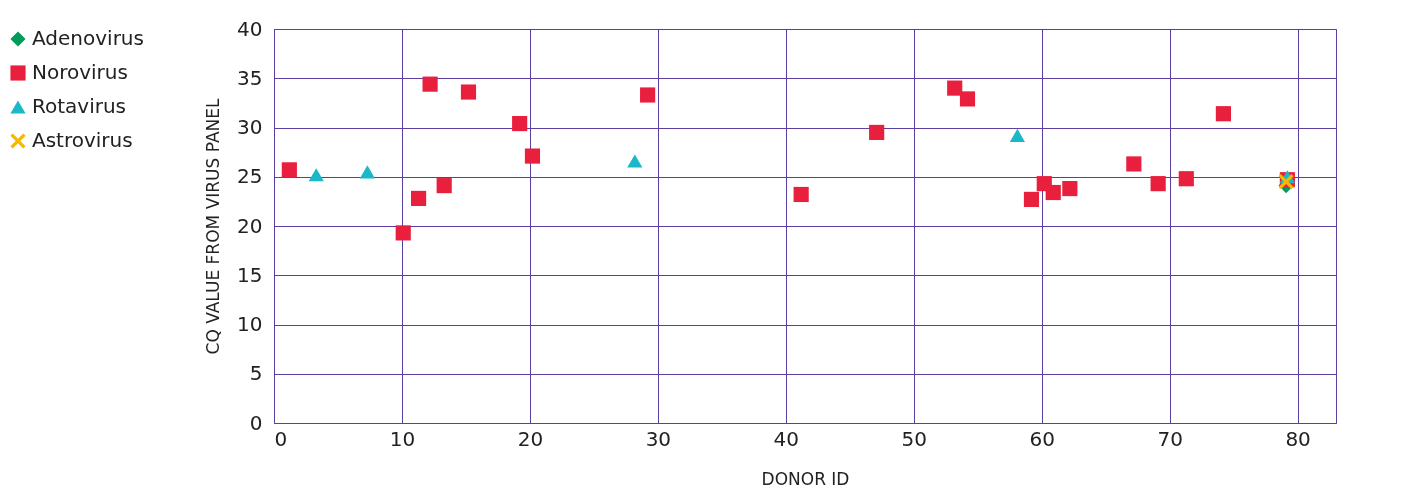  Describe the element at coordinates (530, 438) in the screenshot. I see `x-tick-label: 20` at that location.